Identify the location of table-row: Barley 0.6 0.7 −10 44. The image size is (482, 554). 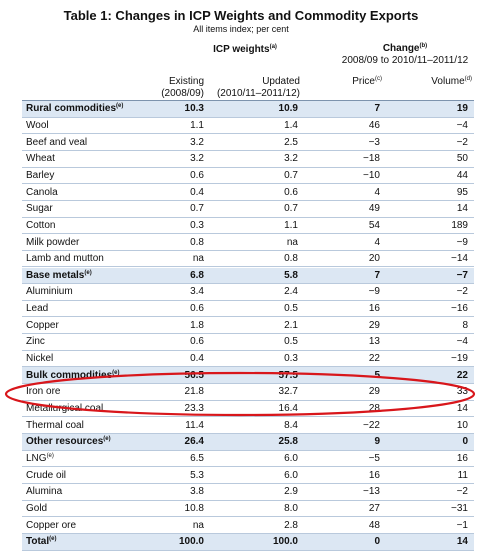
(248, 176).